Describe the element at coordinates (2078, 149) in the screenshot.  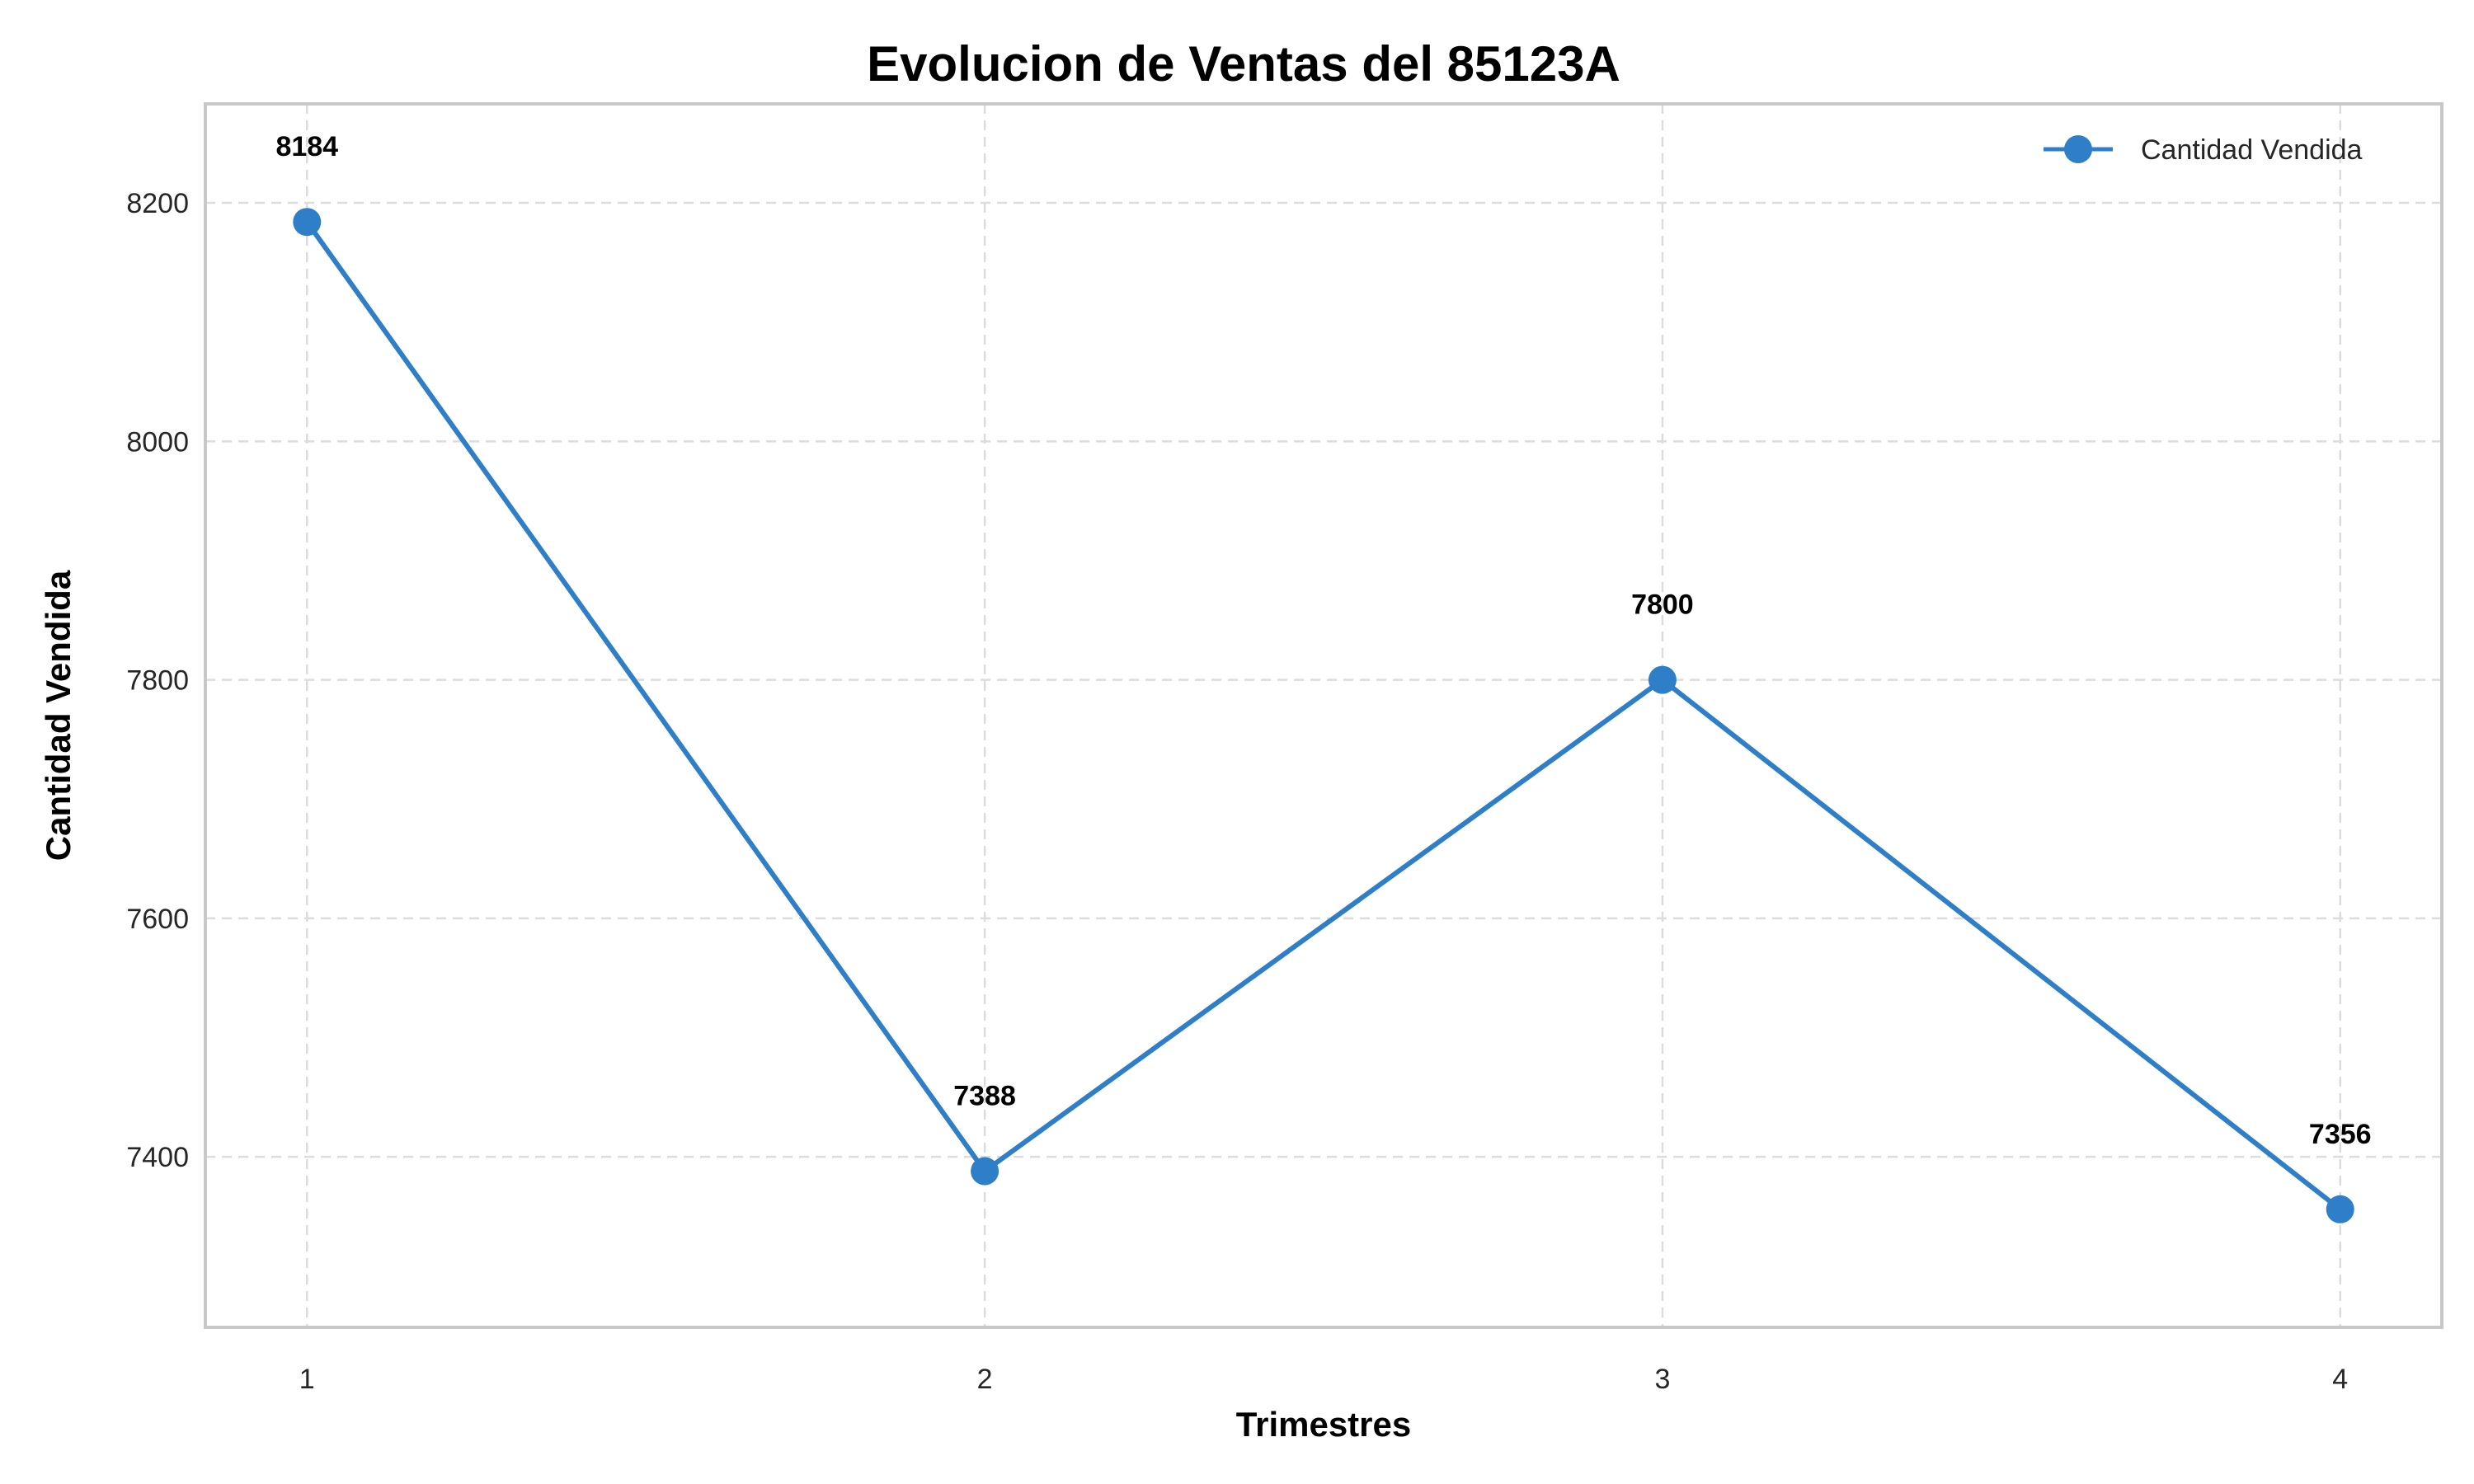
I see `legend-marker` at that location.